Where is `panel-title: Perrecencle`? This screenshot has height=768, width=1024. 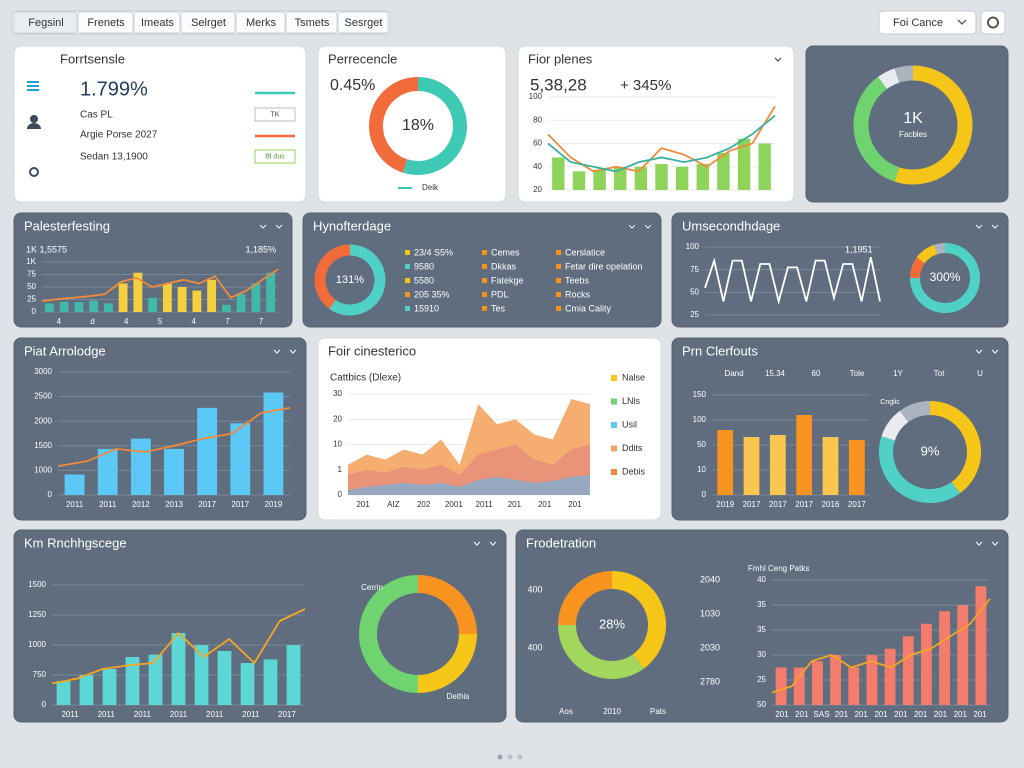
panel-title: Perrecencle is located at coordinates (362, 58).